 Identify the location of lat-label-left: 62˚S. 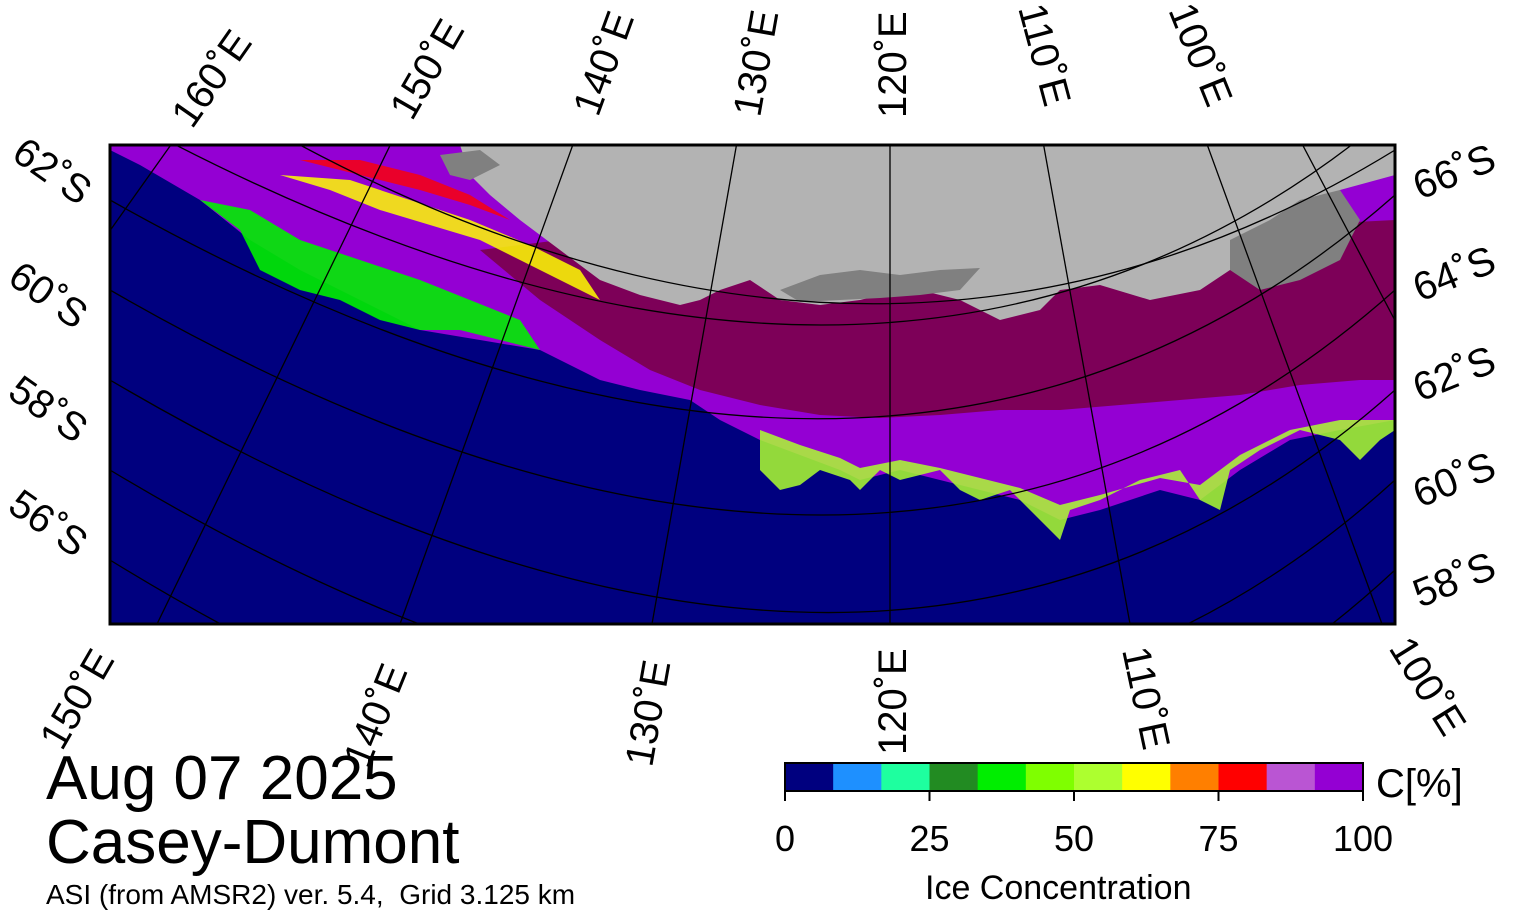
(52, 171).